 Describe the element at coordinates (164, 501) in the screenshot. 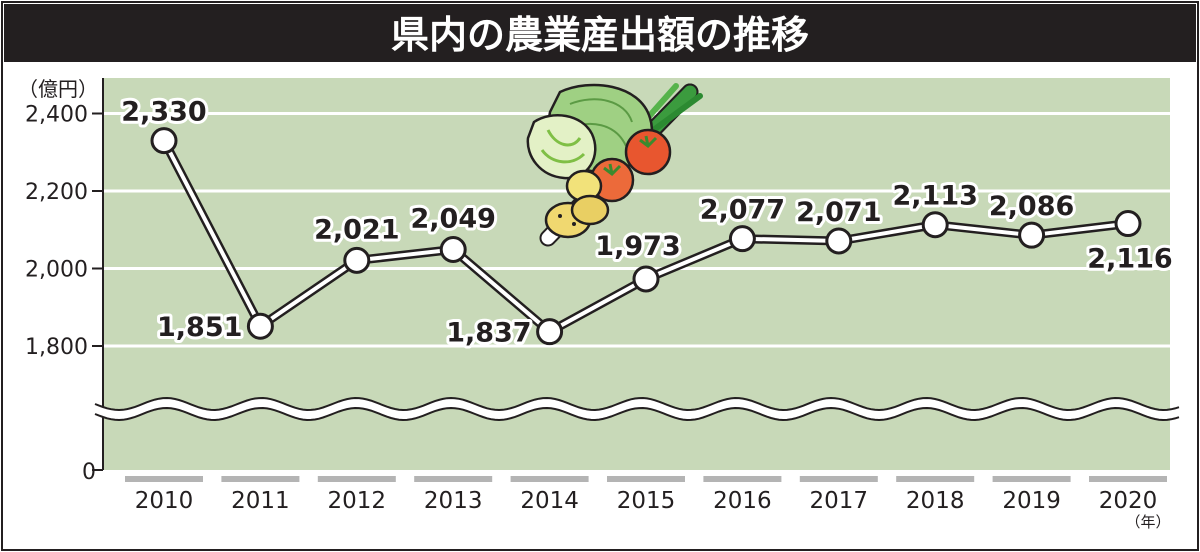

I see `x-tick-label: 2010` at that location.